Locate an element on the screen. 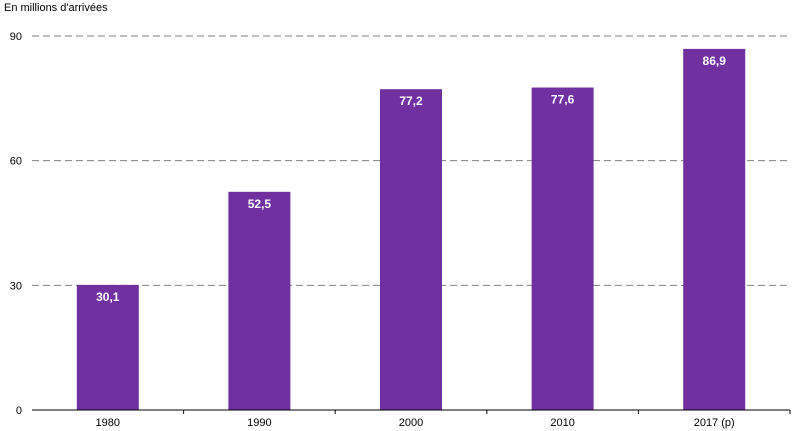  bar-value-label: 30,1 is located at coordinates (108, 297).